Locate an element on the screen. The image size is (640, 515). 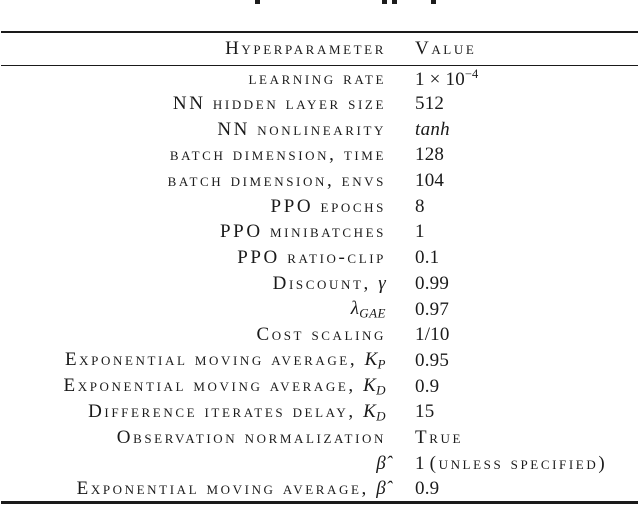
hyperparameter-value: 1/10 is located at coordinates (512, 335).